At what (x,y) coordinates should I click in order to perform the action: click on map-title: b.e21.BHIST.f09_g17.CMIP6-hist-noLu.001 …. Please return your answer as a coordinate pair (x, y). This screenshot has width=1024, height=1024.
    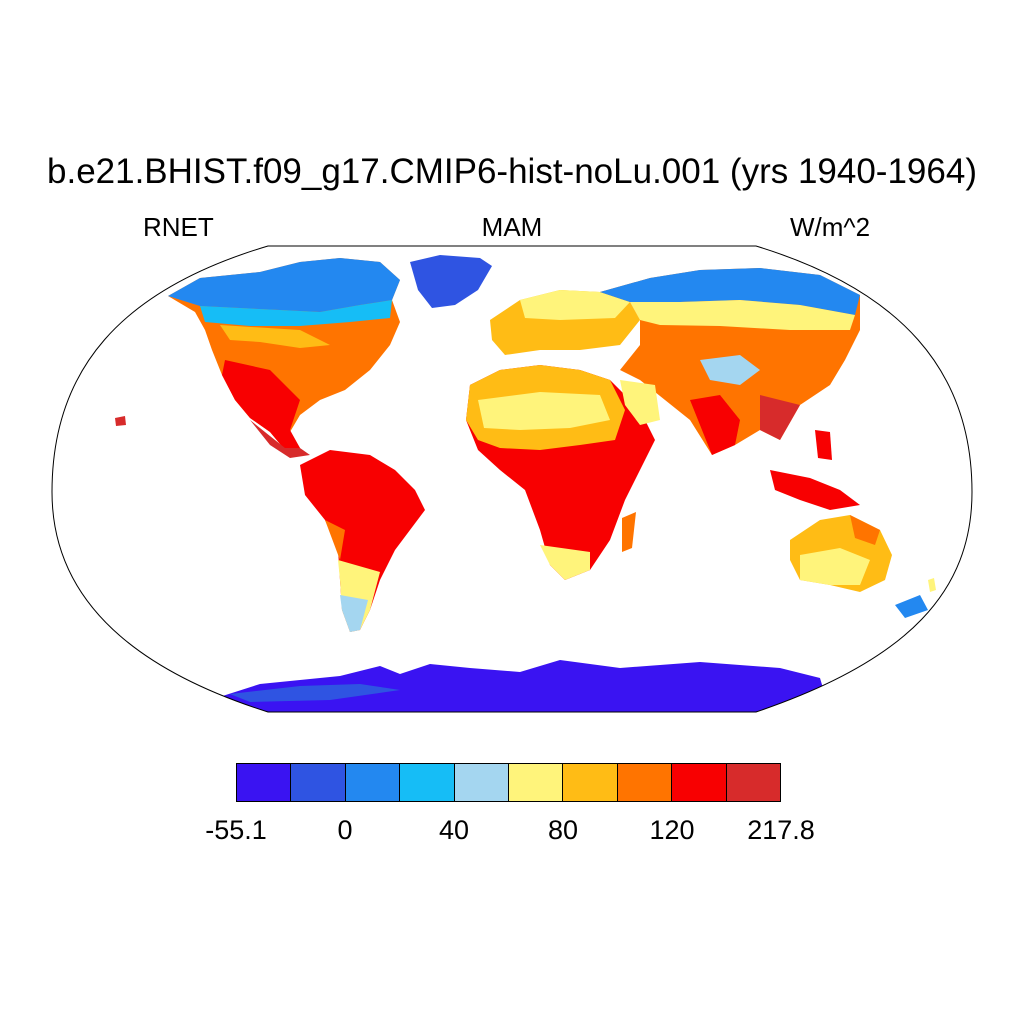
    Looking at the image, I should click on (512, 171).